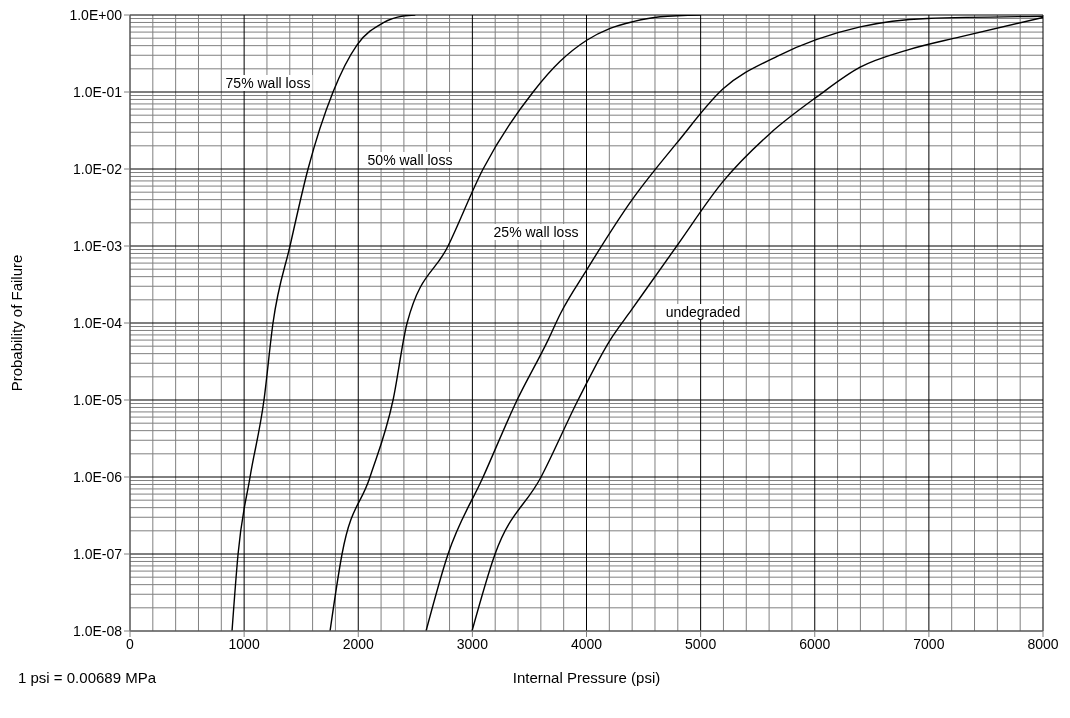 The width and height of the screenshot is (1070, 718). What do you see at coordinates (97, 245) in the screenshot?
I see `y-tick-label: 1.0E-03` at bounding box center [97, 245].